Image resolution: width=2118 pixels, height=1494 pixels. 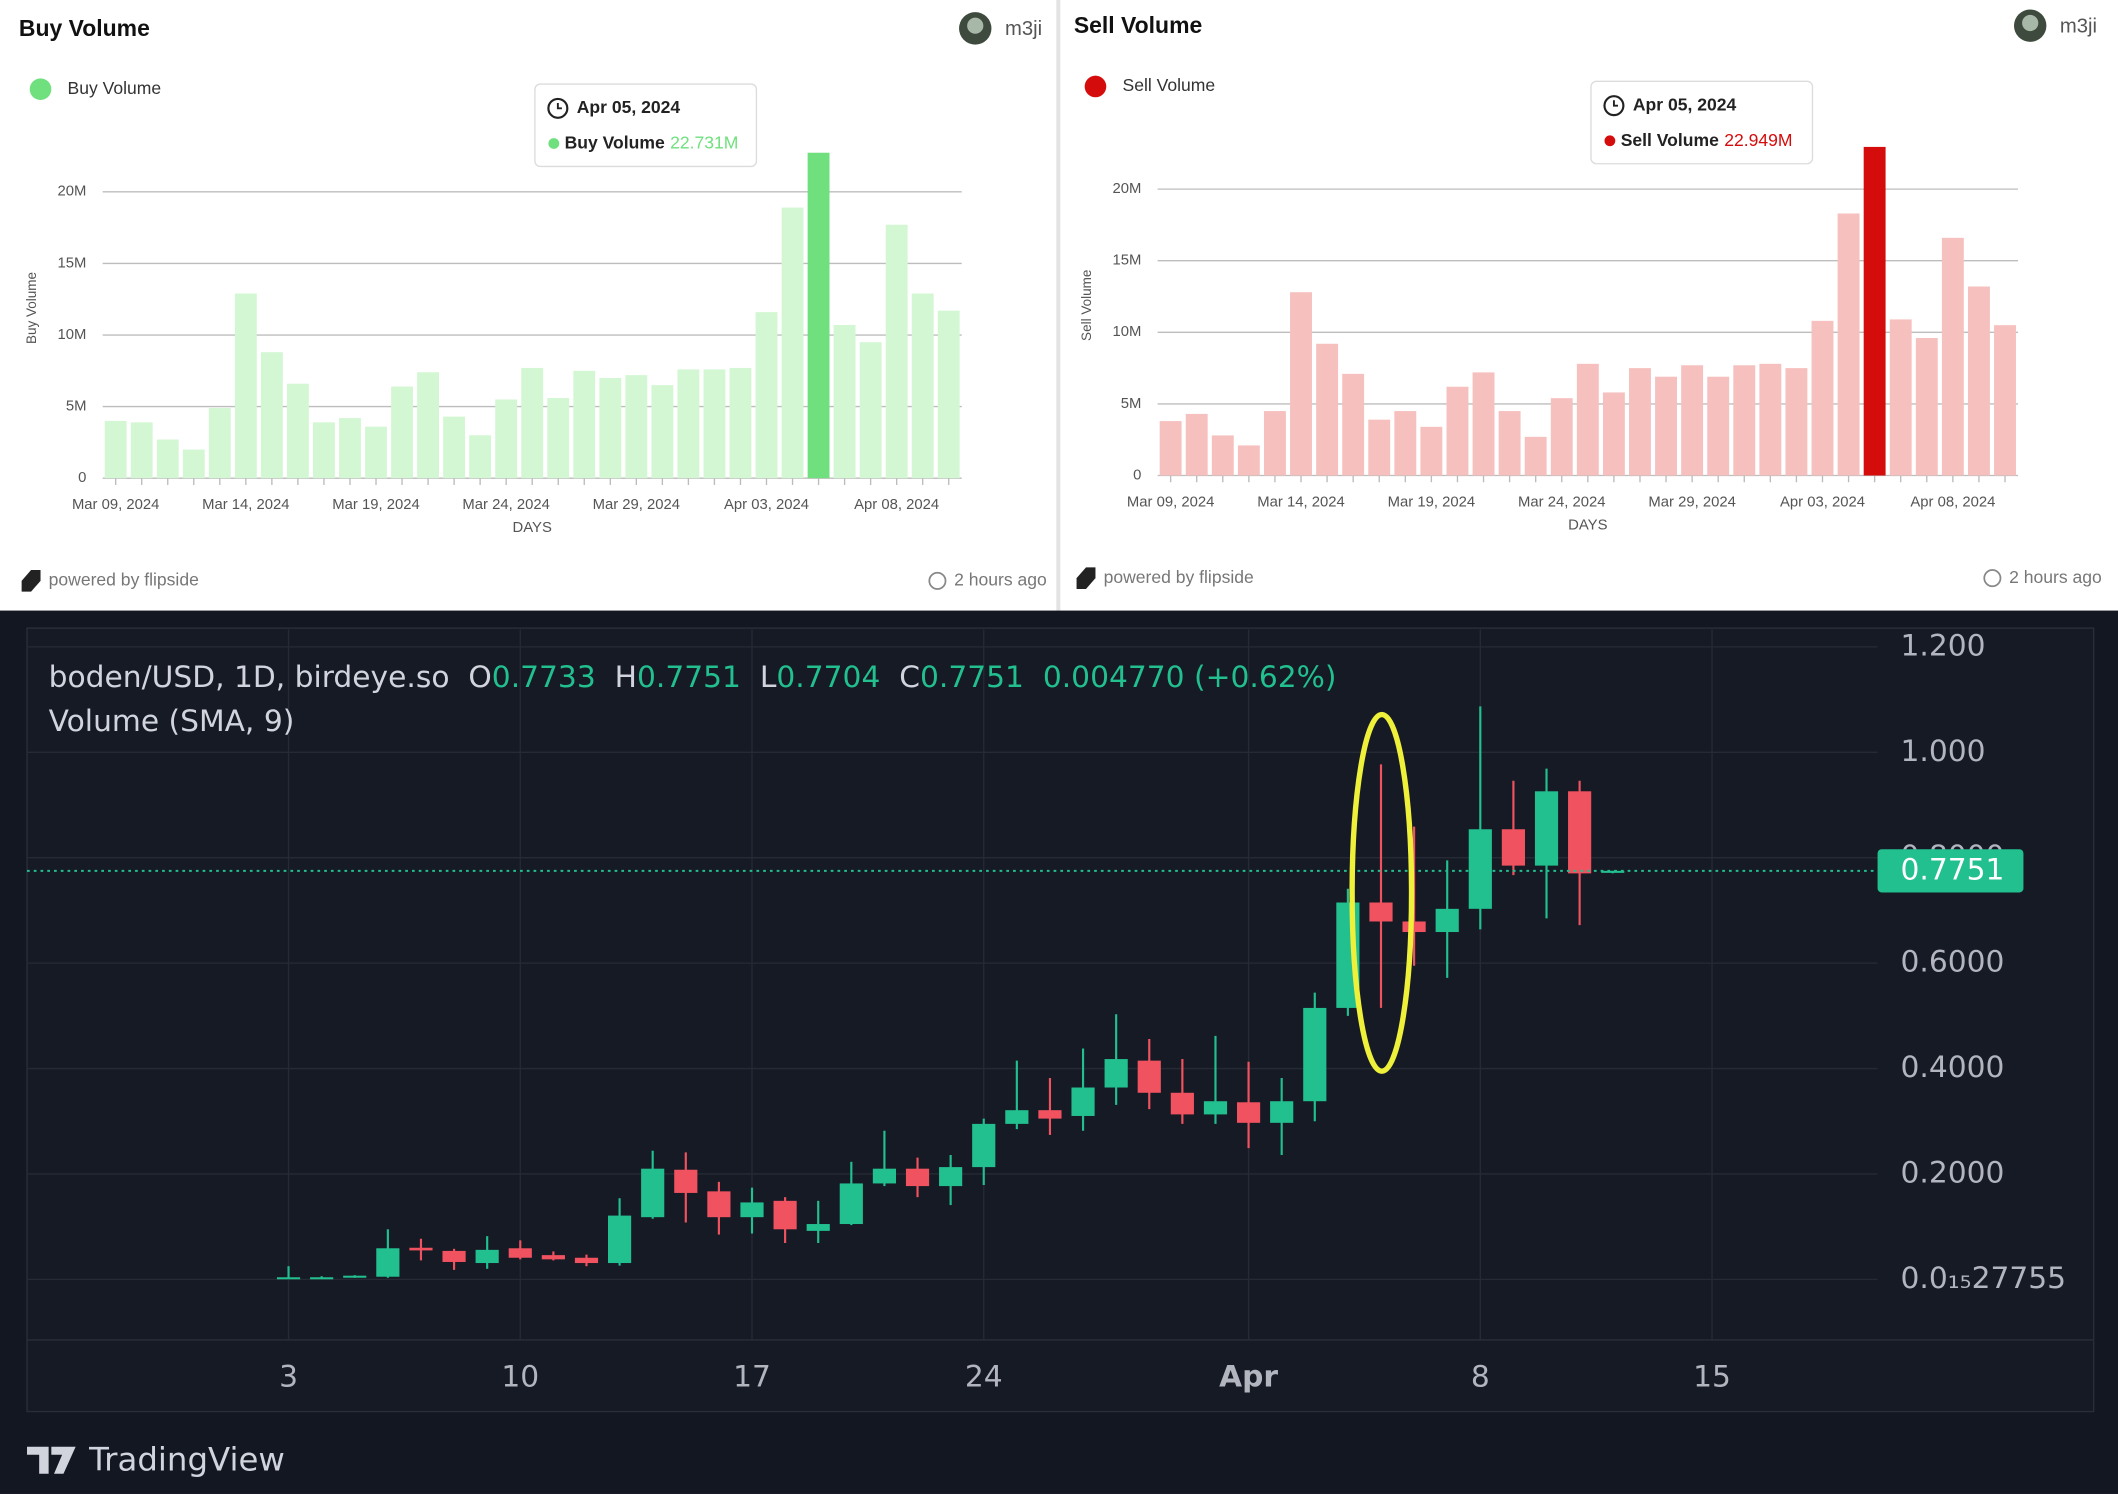 What do you see at coordinates (1702, 122) in the screenshot?
I see `tooltip` at bounding box center [1702, 122].